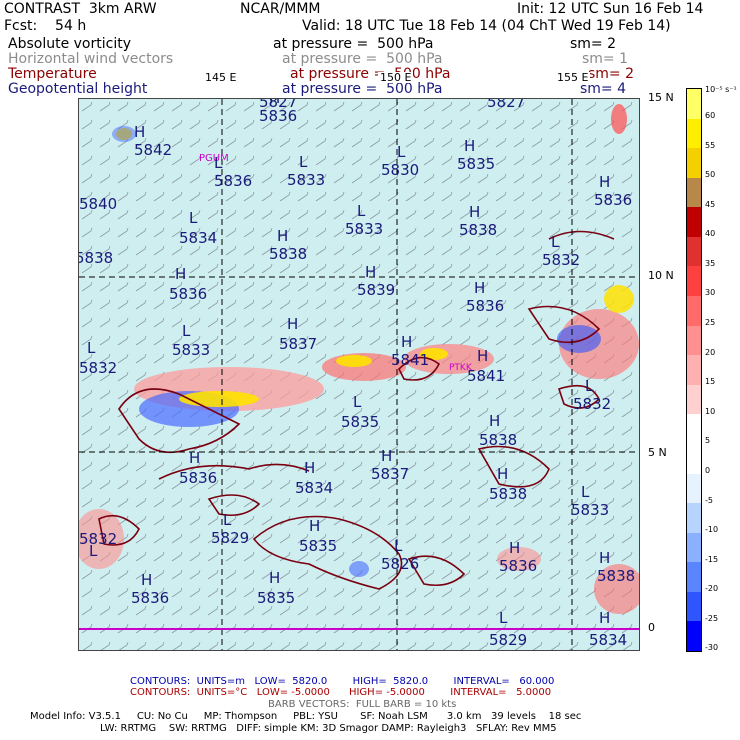 This screenshot has height=740, width=740. I want to click on model-title: CONTRAST 3km ARW, so click(80, 9).